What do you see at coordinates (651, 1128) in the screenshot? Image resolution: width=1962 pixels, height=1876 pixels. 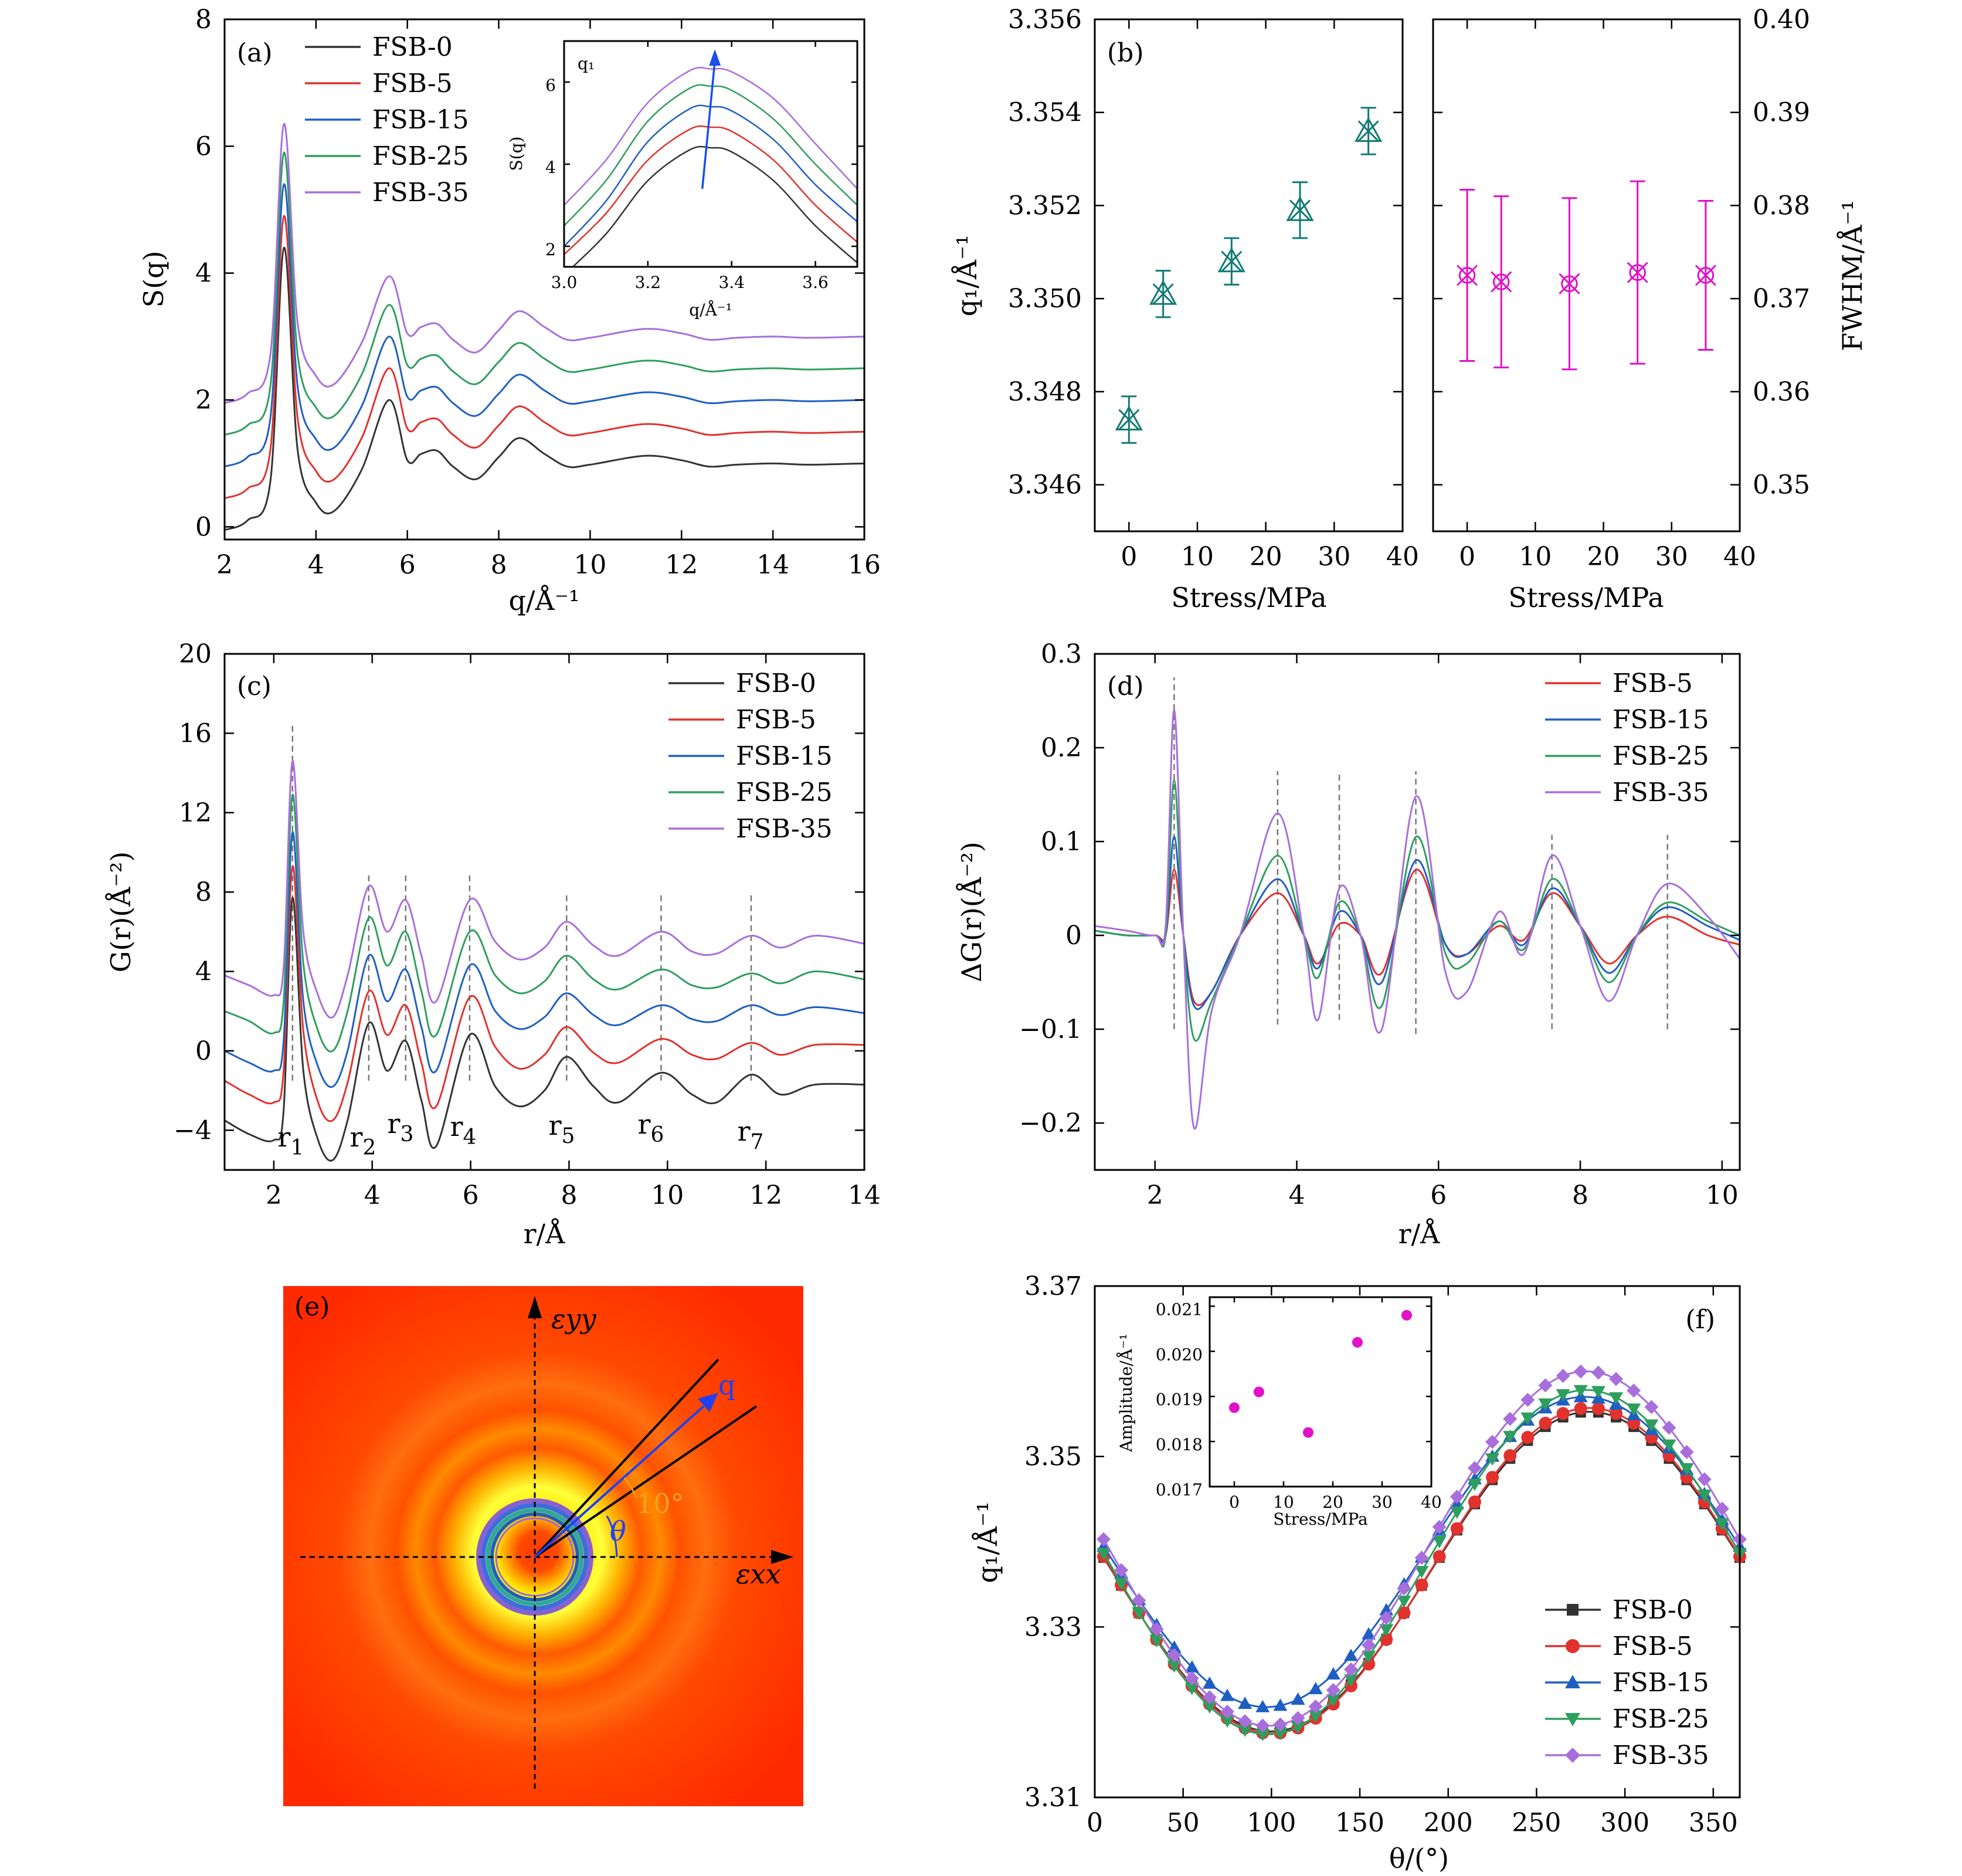 I see `peak-label: r6` at bounding box center [651, 1128].